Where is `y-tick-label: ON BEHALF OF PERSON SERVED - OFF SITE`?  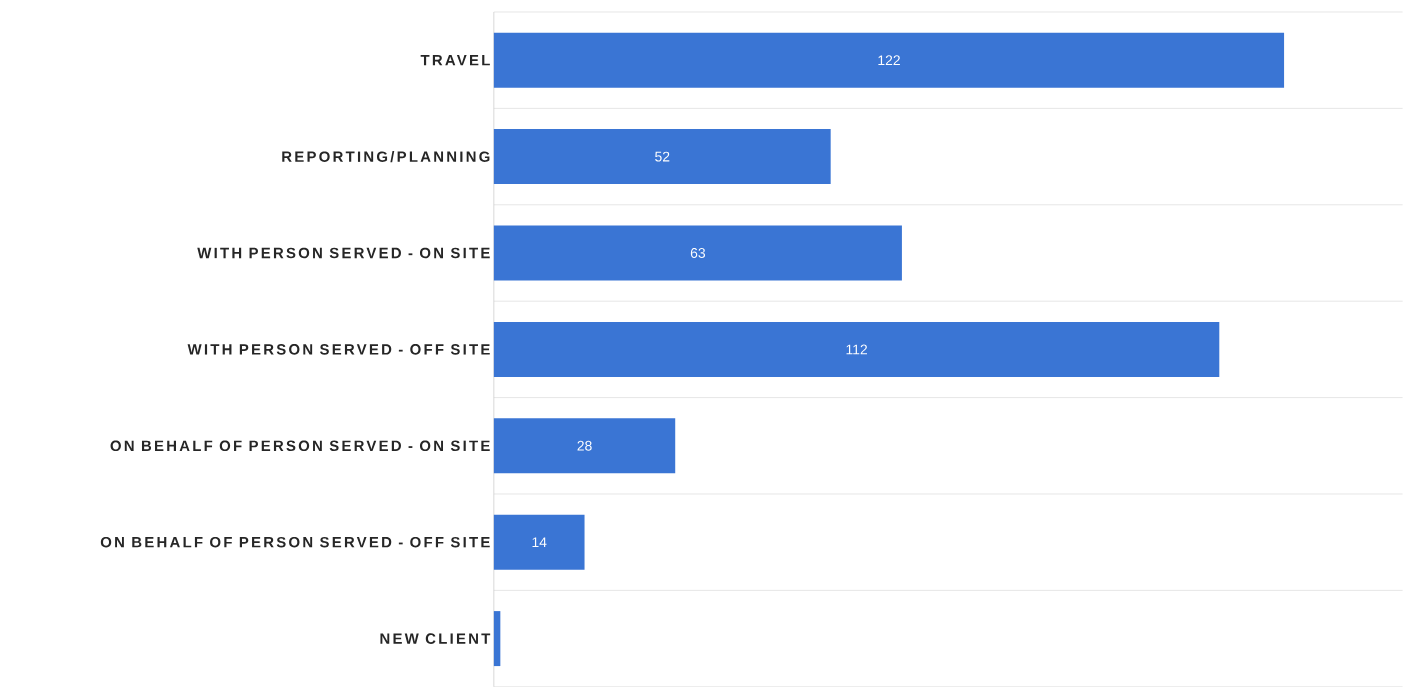
y-tick-label: ON BEHALF OF PERSON SERVED - OFF SITE is located at coordinates (295, 542).